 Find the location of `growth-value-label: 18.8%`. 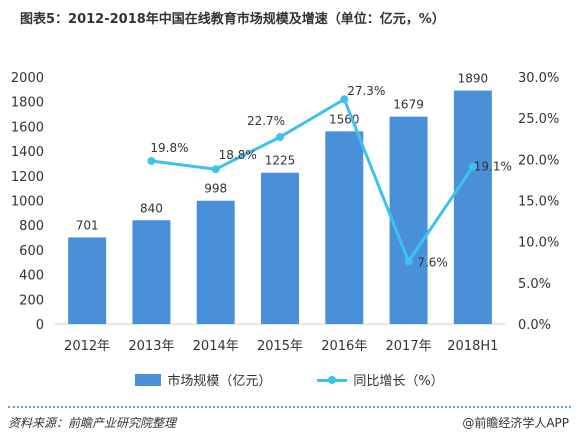

growth-value-label: 18.8% is located at coordinates (238, 155).